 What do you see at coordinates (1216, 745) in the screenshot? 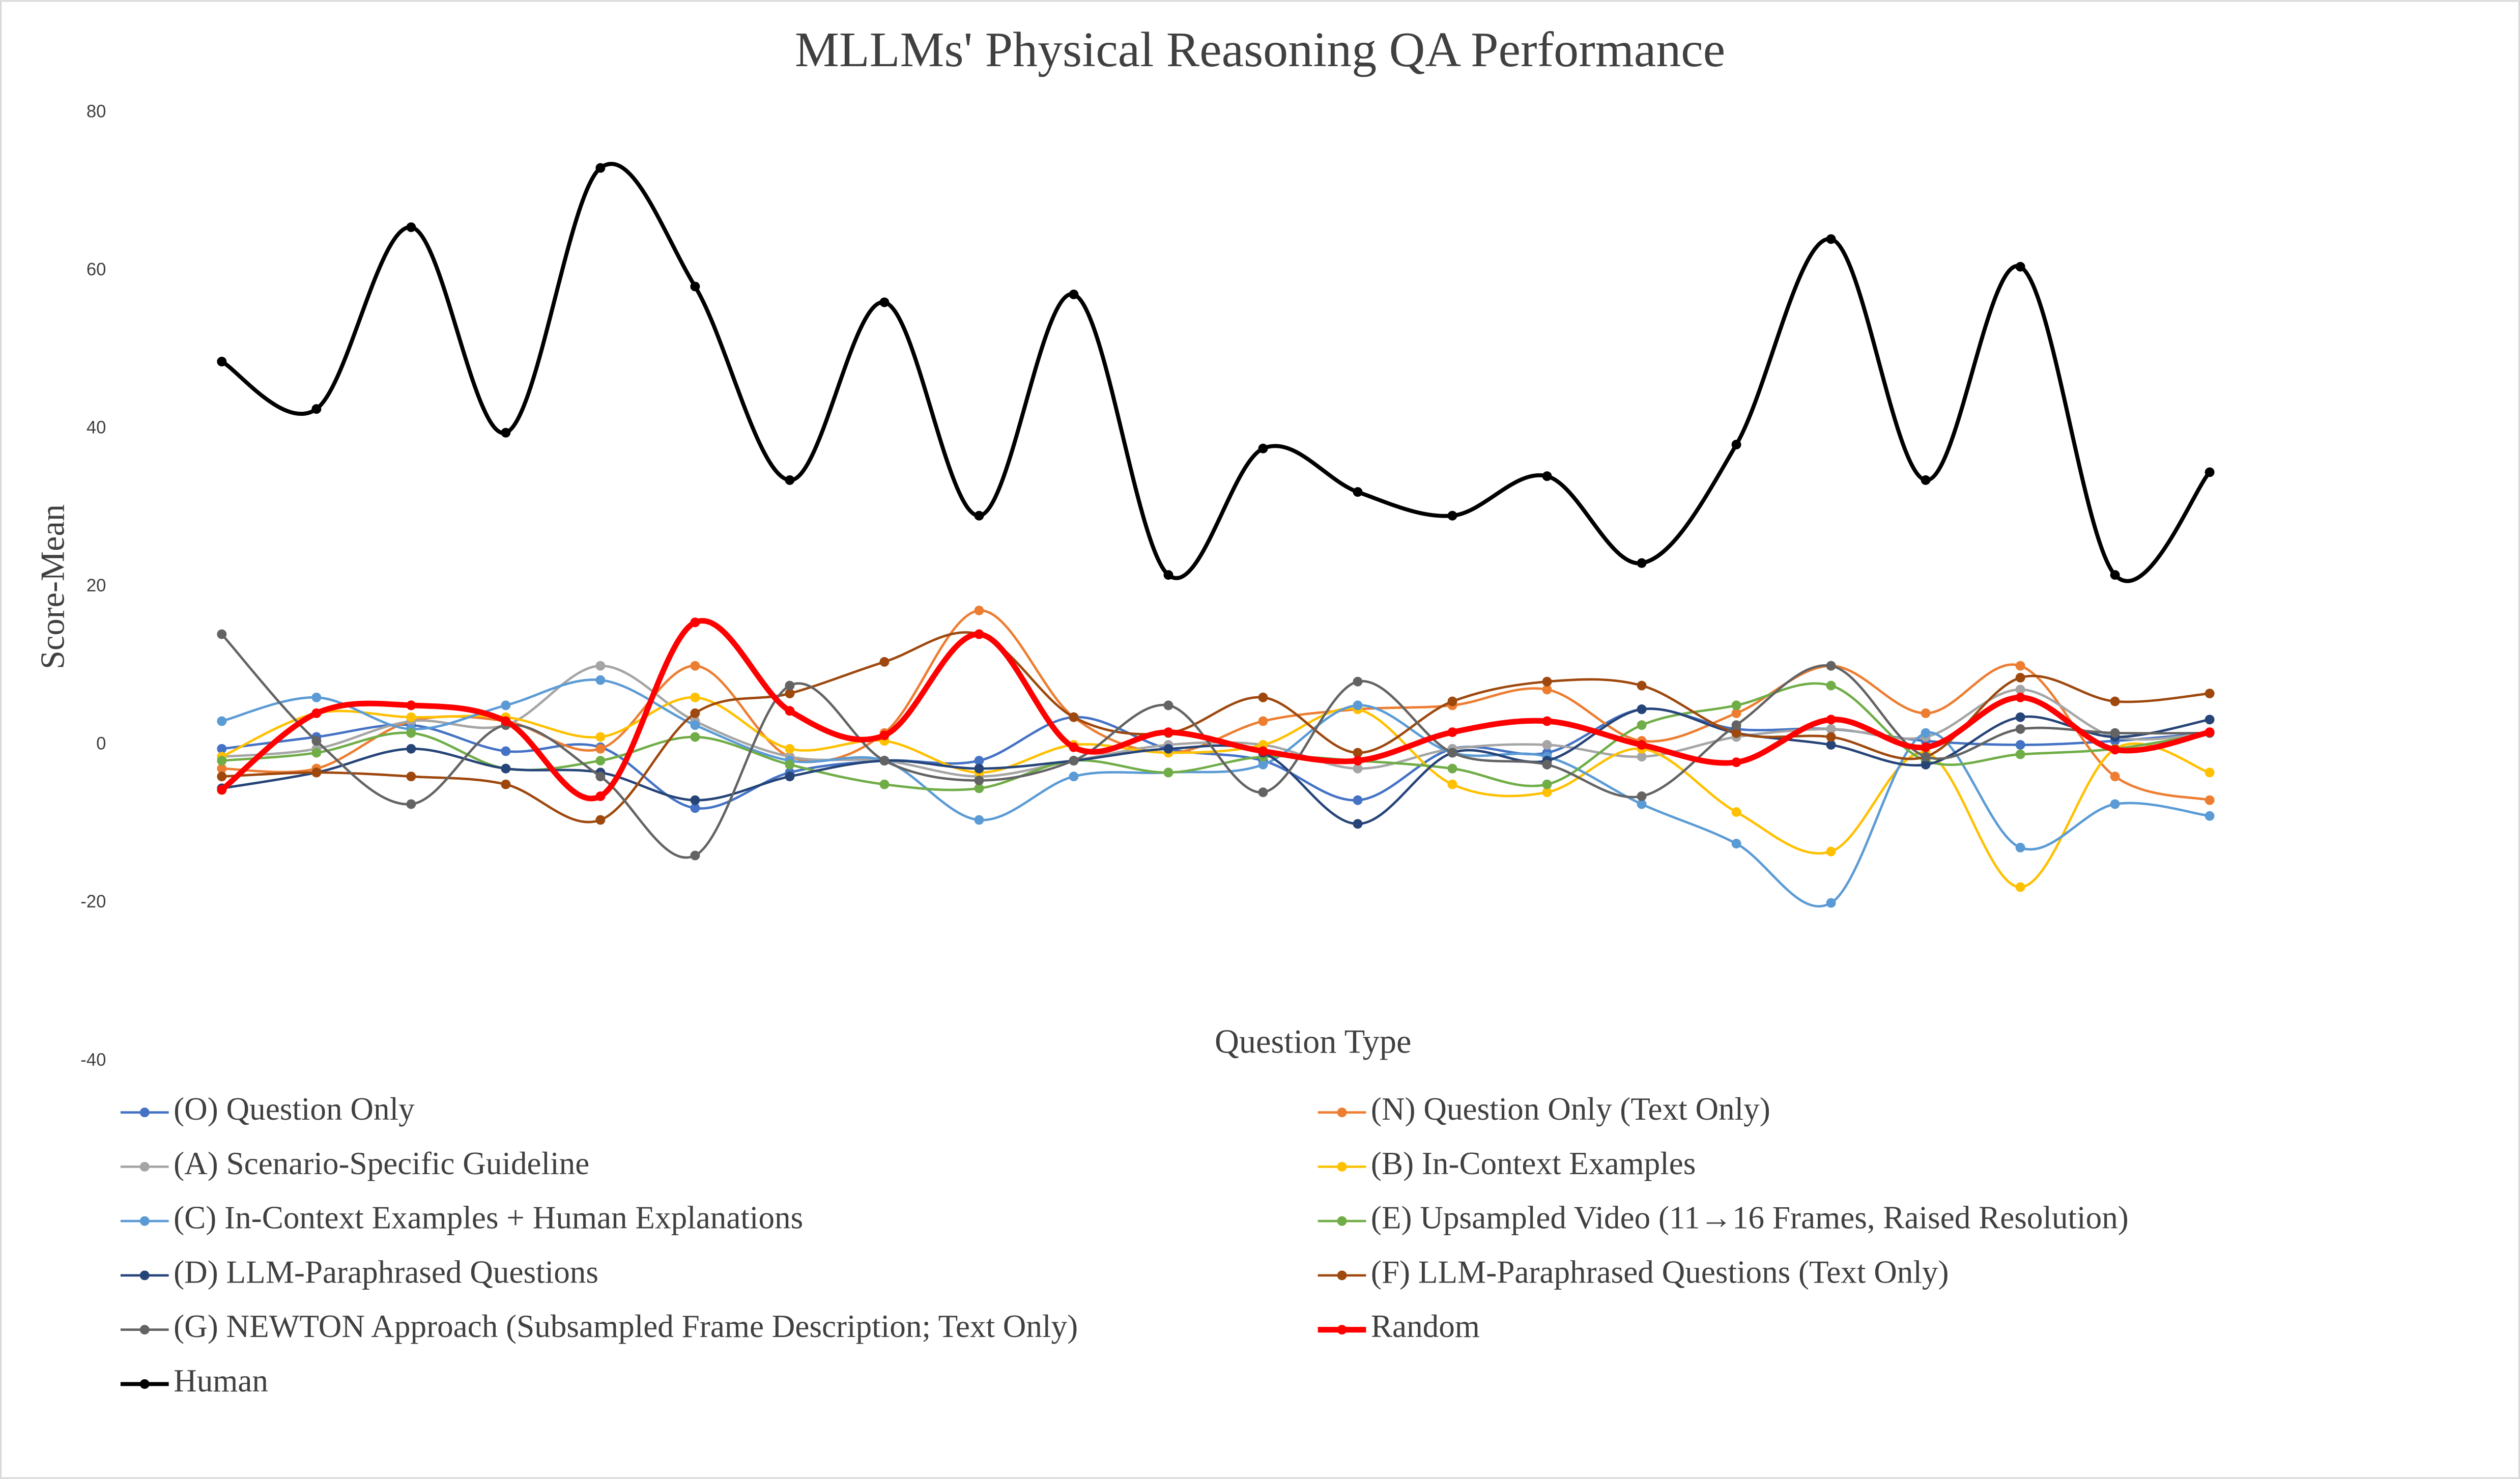
I see `series` at bounding box center [1216, 745].